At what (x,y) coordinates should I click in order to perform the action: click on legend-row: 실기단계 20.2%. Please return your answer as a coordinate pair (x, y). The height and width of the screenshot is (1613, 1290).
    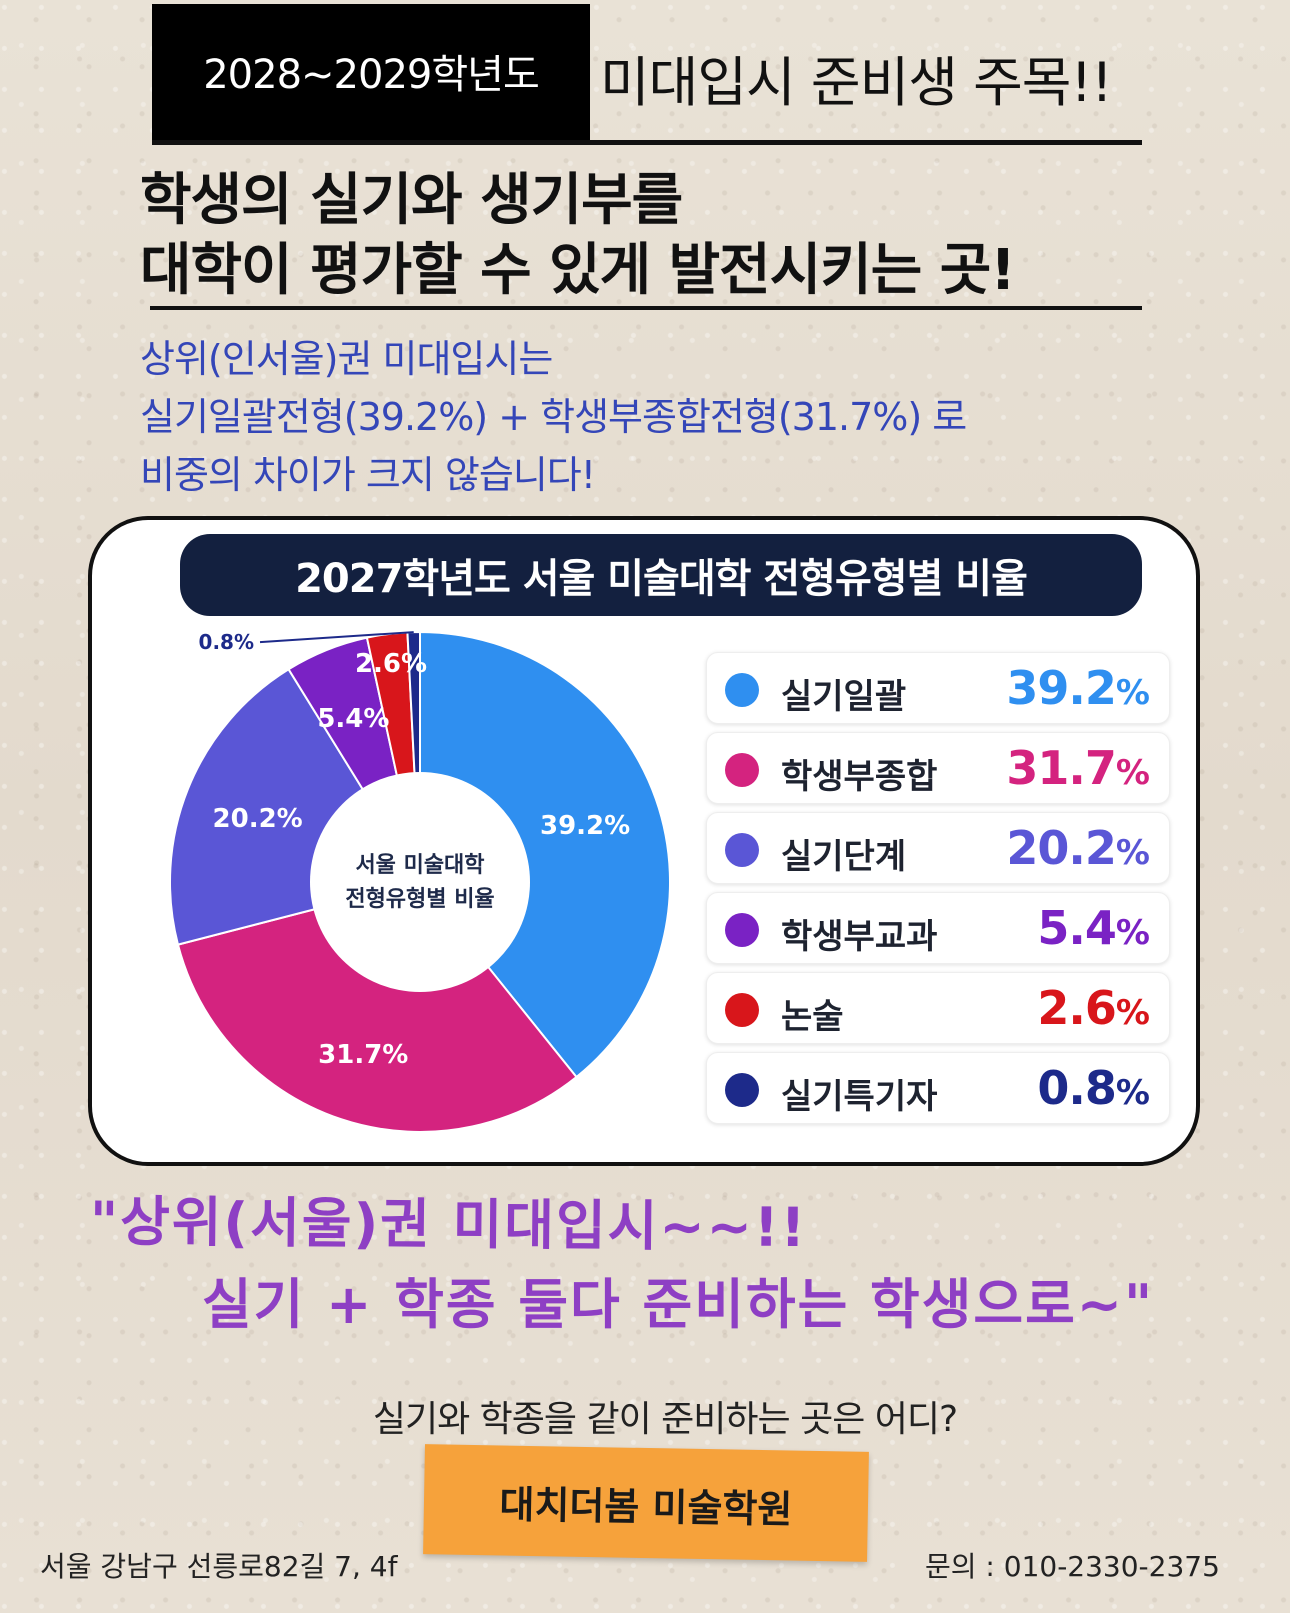
    Looking at the image, I should click on (938, 848).